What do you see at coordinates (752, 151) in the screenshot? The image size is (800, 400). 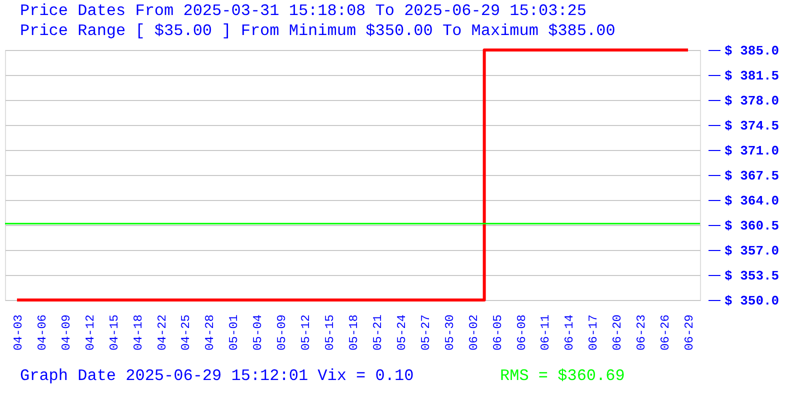 I see `y-tick-label: $ 371.0` at bounding box center [752, 151].